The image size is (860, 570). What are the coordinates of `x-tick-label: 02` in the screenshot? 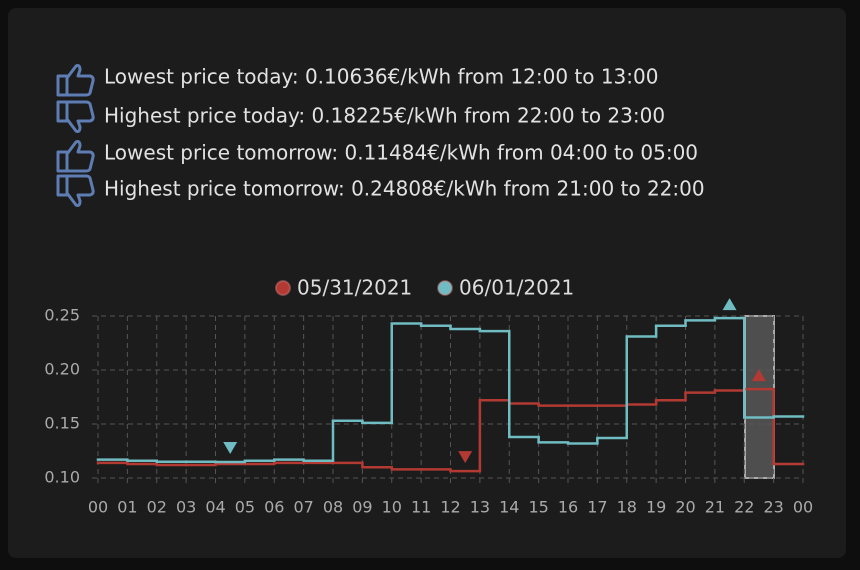 It's located at (157, 507).